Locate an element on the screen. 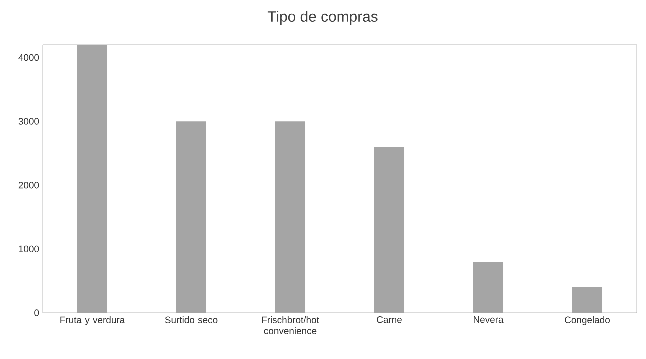 This screenshot has height=359, width=646. x-tick-label: Congelado is located at coordinates (587, 321).